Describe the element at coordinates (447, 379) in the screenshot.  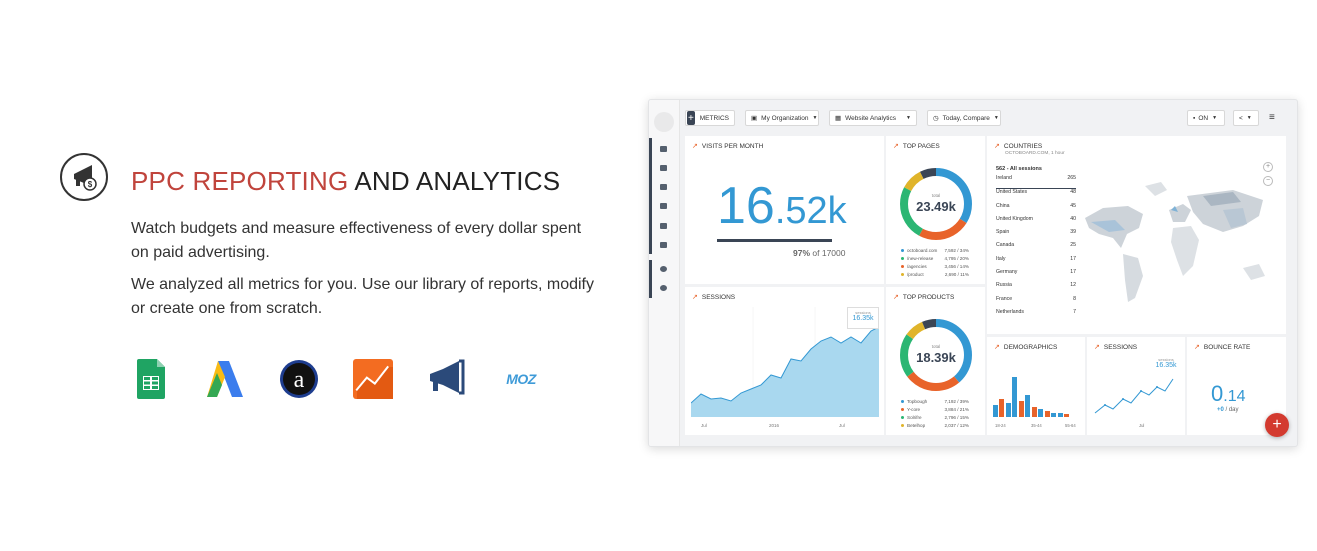
I see `megaphone-icon` at that location.